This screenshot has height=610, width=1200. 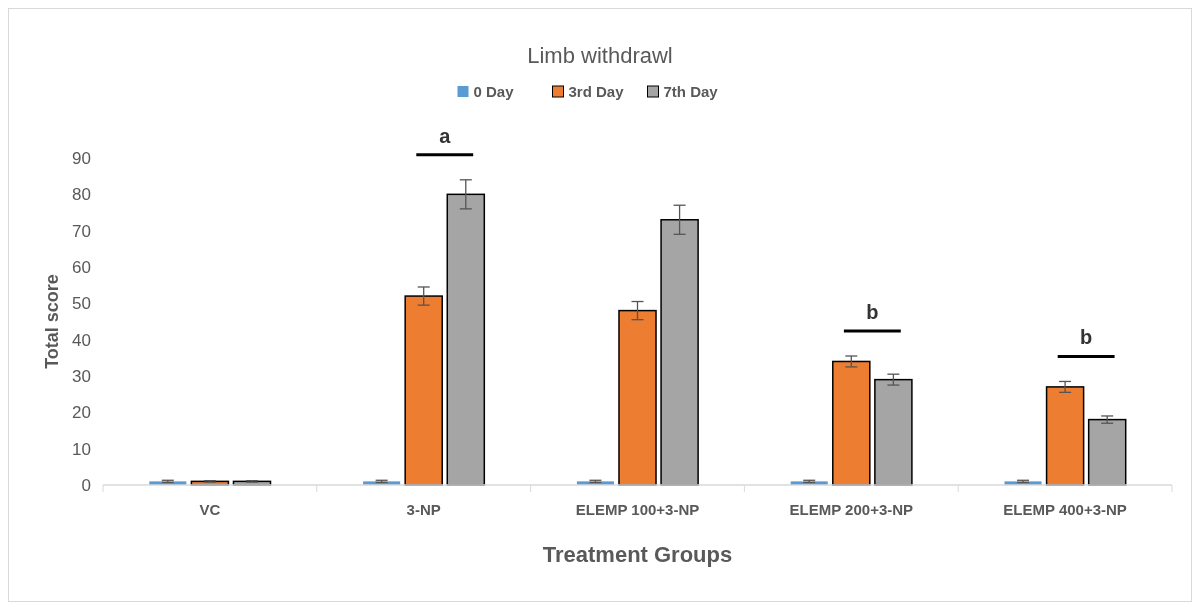 What do you see at coordinates (210, 509) in the screenshot?
I see `x-tick-label: VC` at bounding box center [210, 509].